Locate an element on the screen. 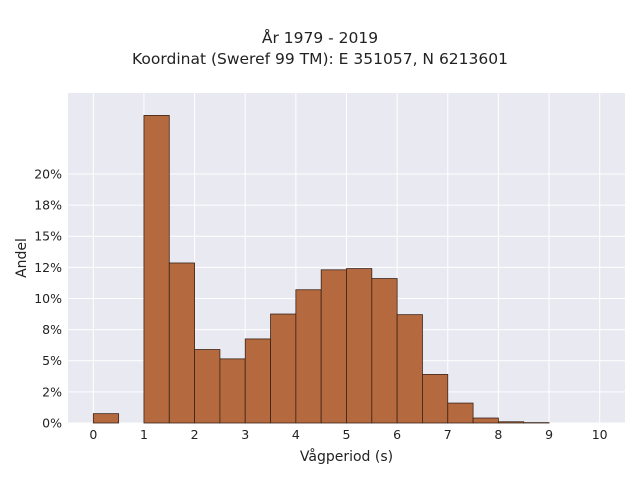 This screenshot has height=480, width=640. y-axis-ticks: 0% 2% 5% 8% 10% 12% 15% 18% 20% is located at coordinates (48, 298).